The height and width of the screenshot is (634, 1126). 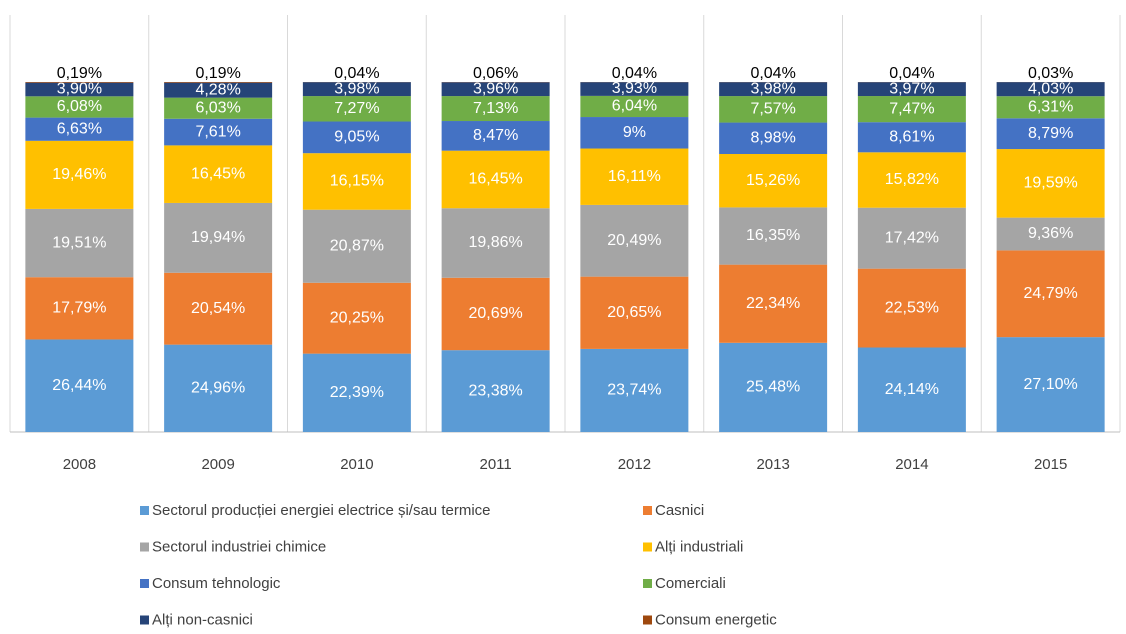 I want to click on x-tick-label: 2011, so click(x=495, y=464).